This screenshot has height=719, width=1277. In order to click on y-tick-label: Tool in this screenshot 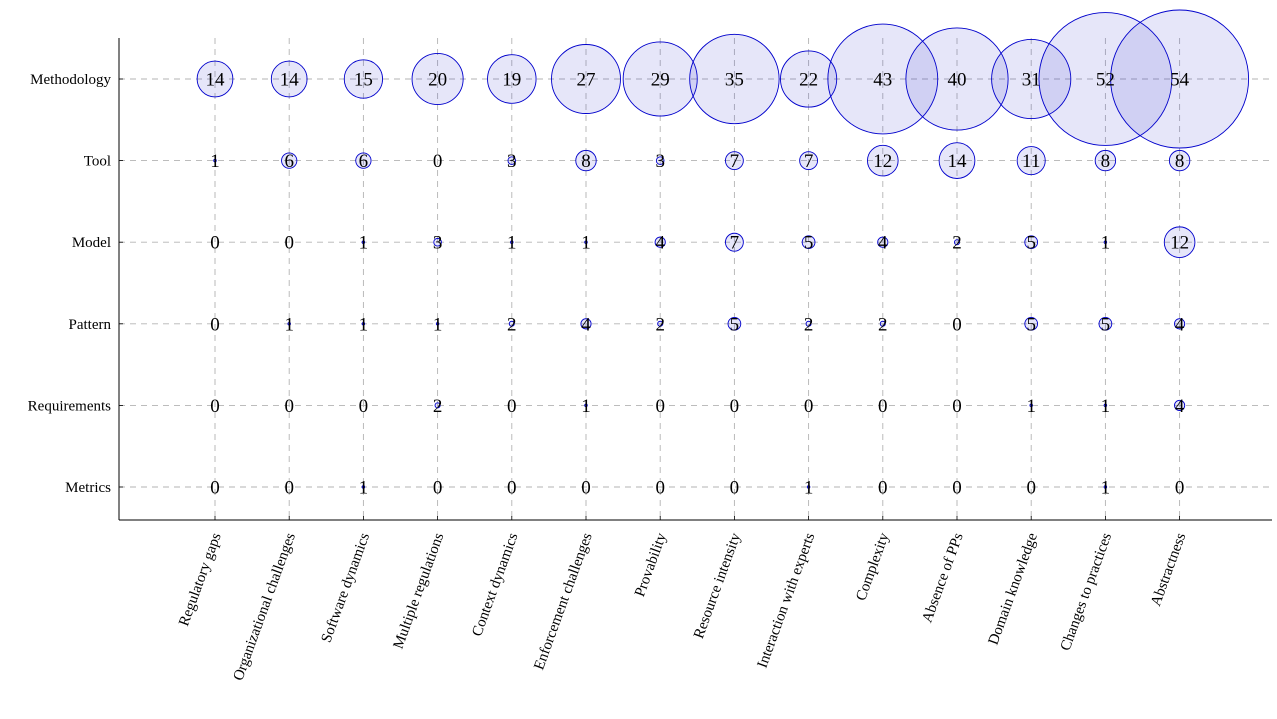, I will do `click(97, 162)`.